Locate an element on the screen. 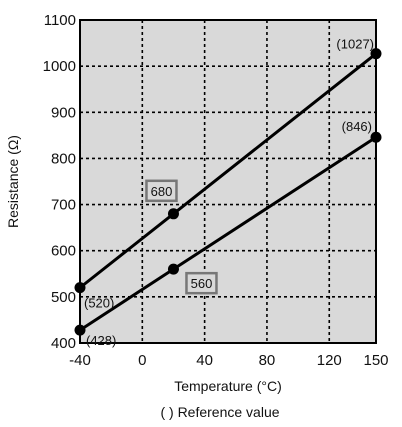  x-tick-label: 40 is located at coordinates (204, 360).